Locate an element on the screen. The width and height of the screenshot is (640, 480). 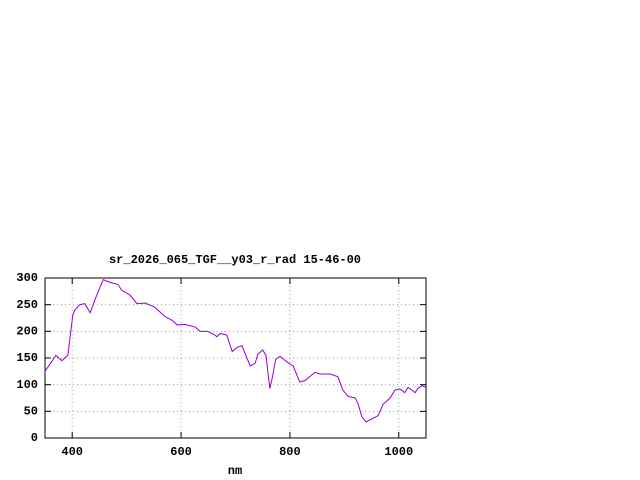
y-tick-label: 250 is located at coordinates (27, 305).